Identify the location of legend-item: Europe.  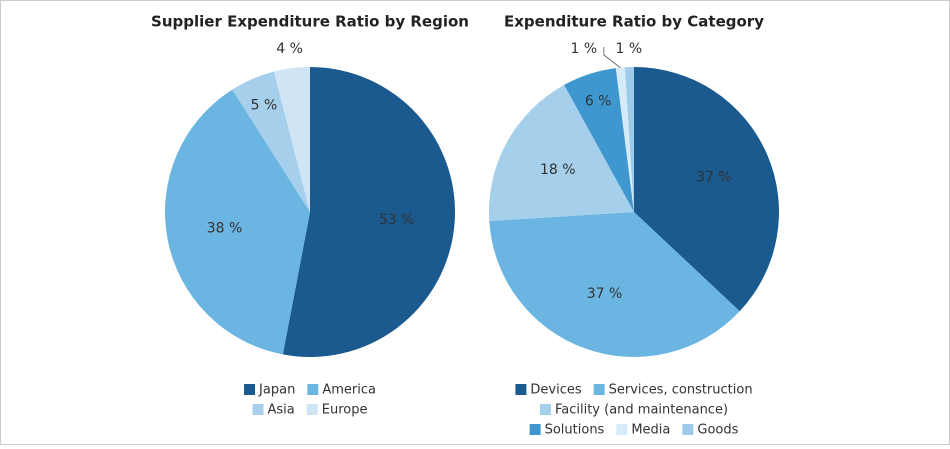
(337, 410).